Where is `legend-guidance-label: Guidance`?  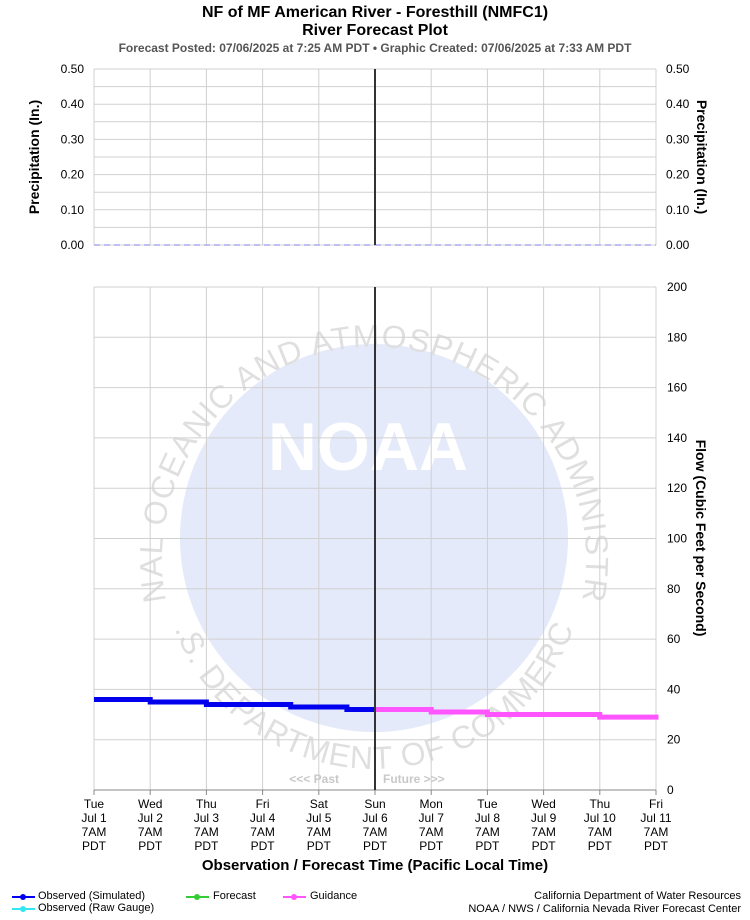
legend-guidance-label: Guidance is located at coordinates (334, 896).